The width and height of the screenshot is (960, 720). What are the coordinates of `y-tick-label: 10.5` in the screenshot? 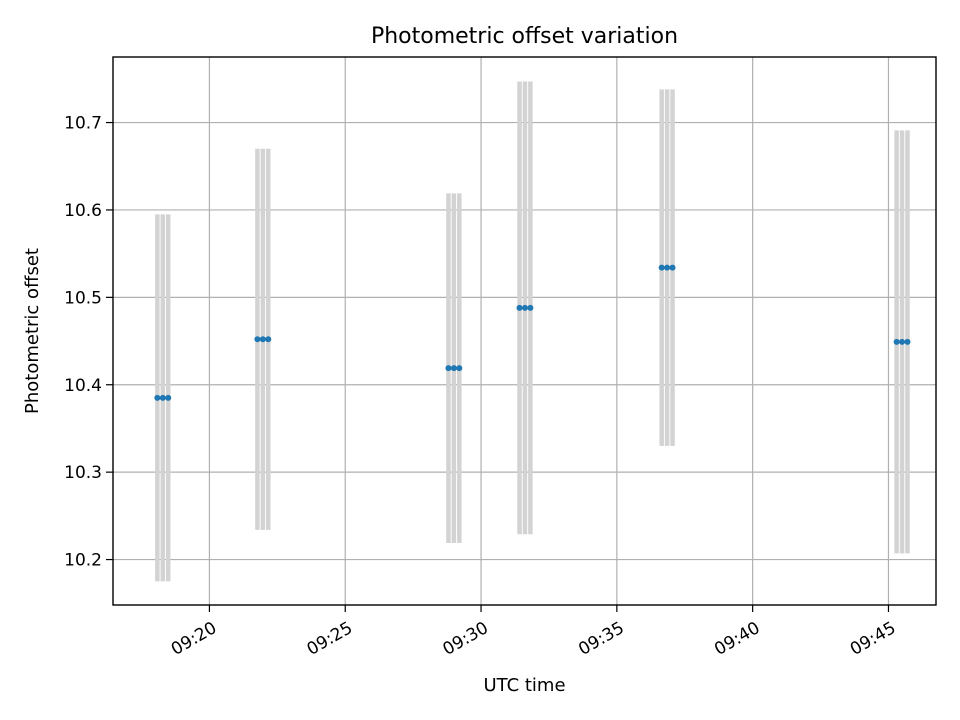 It's located at (83, 298).